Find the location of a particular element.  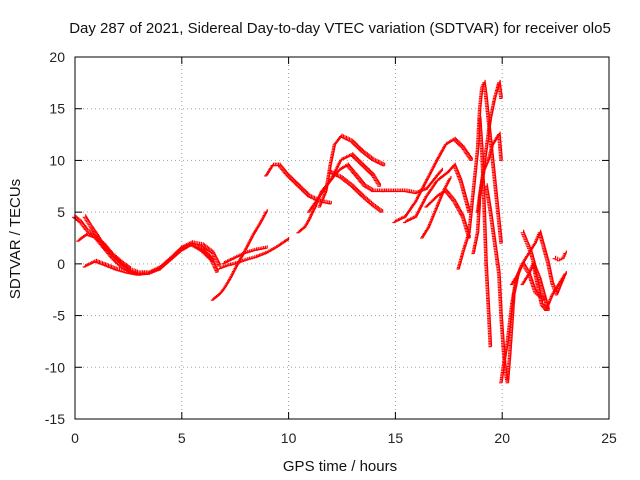

y-tick-label: 5 is located at coordinates (61, 212).